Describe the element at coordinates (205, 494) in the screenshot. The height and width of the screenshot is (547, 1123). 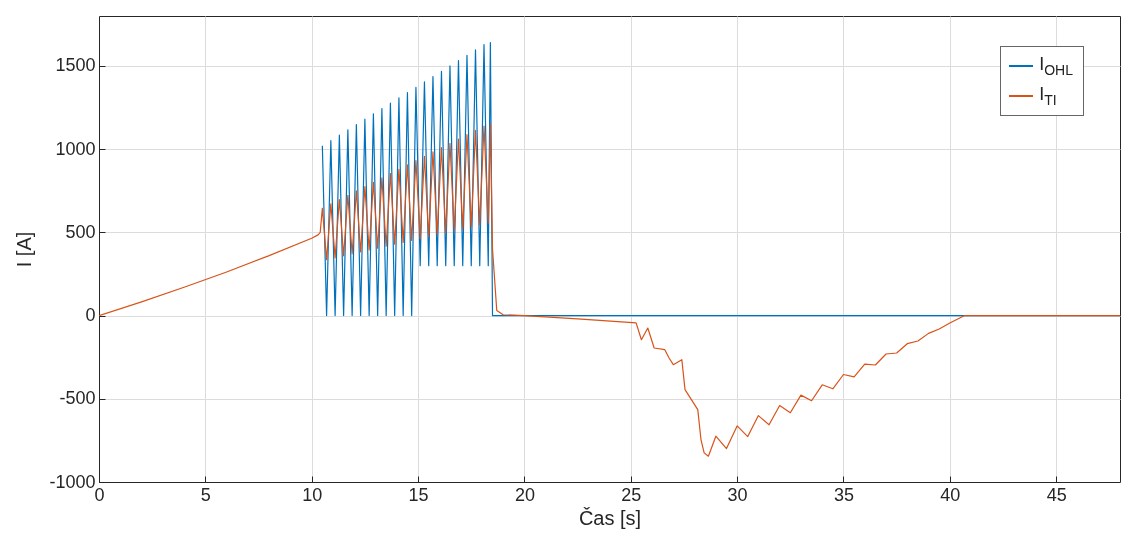
I see `x-tick-label: 5` at that location.